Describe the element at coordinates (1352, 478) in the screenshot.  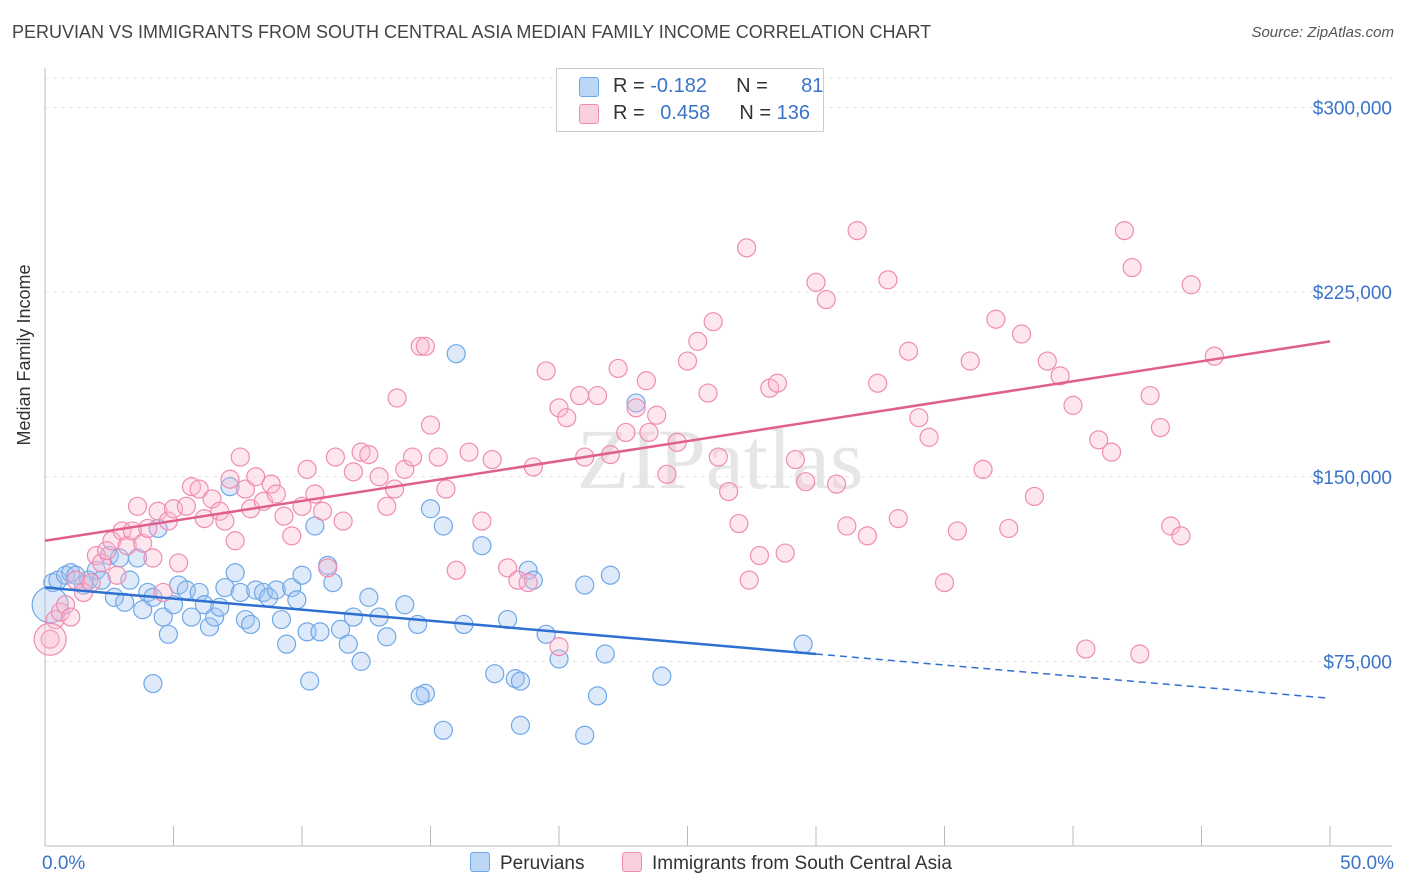
I see `y-tick-label: $150,000` at that location.